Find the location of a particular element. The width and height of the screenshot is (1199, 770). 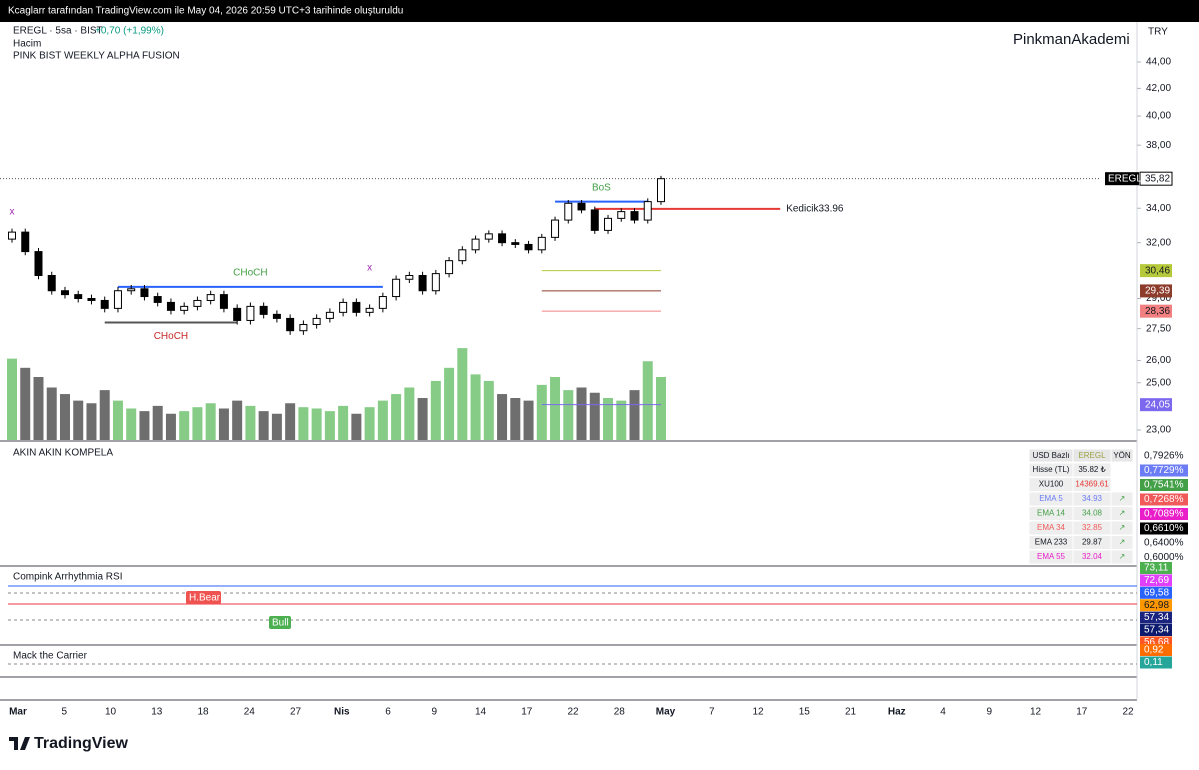

x-tick-label: 9 is located at coordinates (434, 712).